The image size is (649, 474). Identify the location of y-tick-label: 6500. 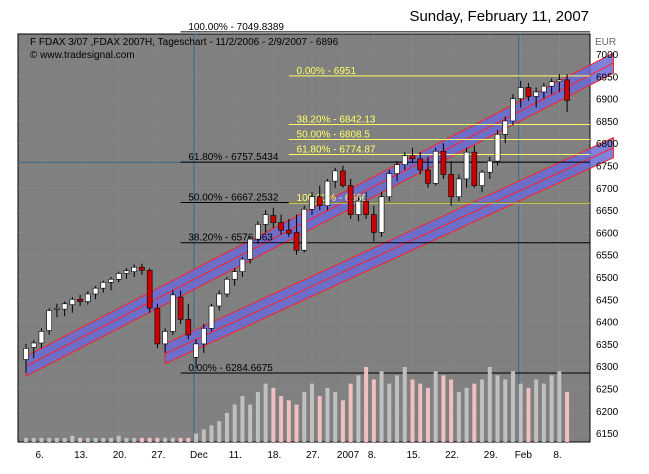
(607, 278).